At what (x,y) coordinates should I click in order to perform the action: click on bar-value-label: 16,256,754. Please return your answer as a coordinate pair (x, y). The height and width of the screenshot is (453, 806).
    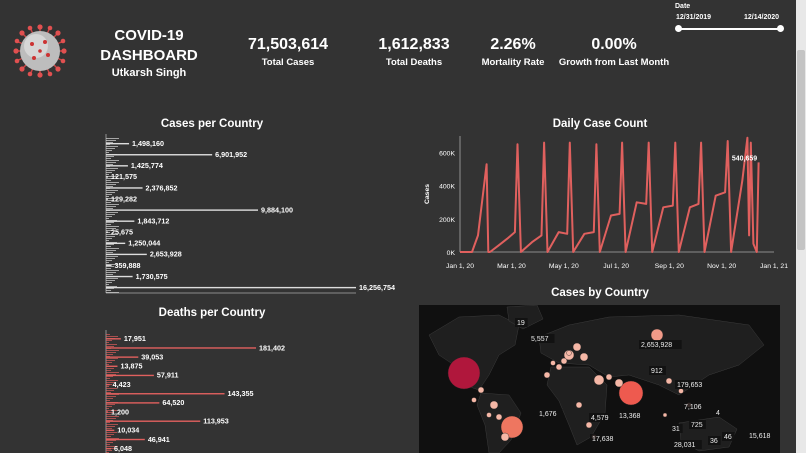
    Looking at the image, I should click on (377, 287).